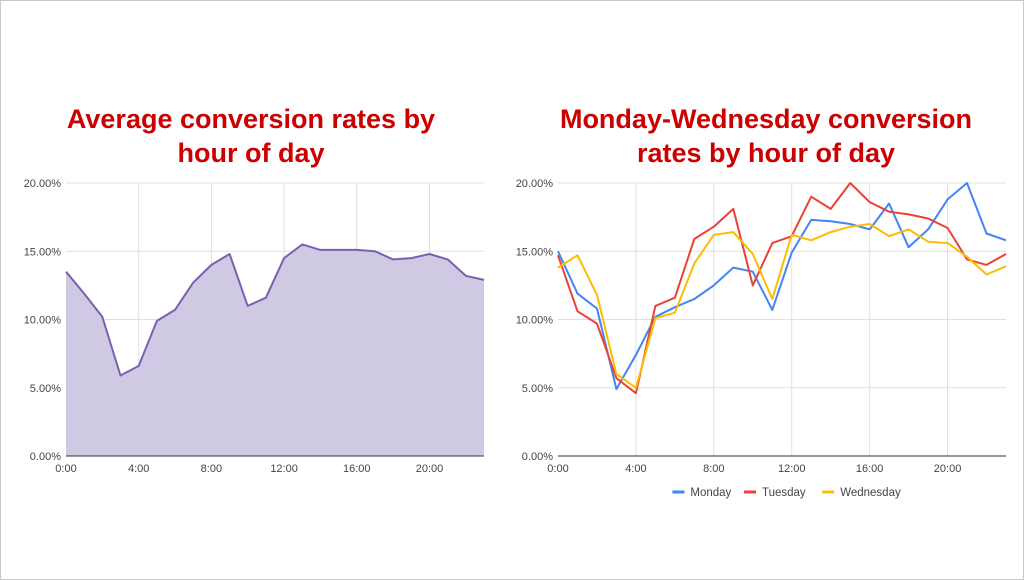 Image resolution: width=1024 pixels, height=580 pixels. I want to click on x-tick-label: 0:00, so click(65, 469).